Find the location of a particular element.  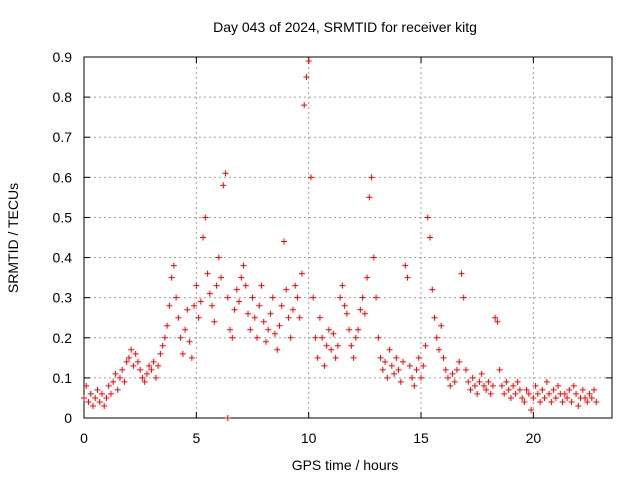

y-tick-label: 0.6 is located at coordinates (63, 177).